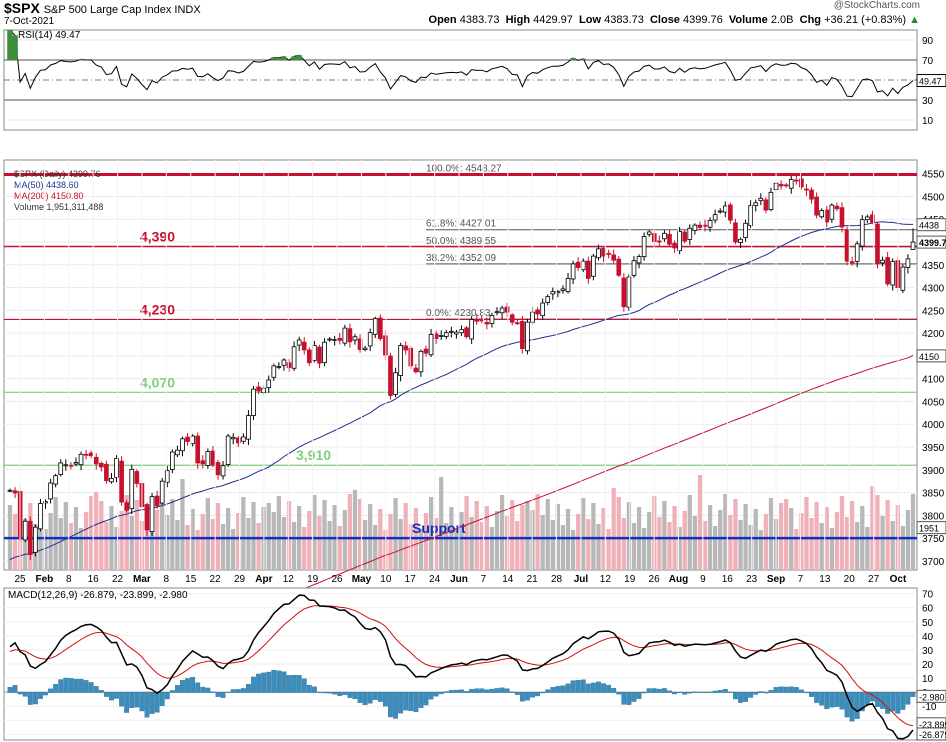 The image size is (946, 742). Describe the element at coordinates (362, 579) in the screenshot. I see `x-tick-label: May` at that location.